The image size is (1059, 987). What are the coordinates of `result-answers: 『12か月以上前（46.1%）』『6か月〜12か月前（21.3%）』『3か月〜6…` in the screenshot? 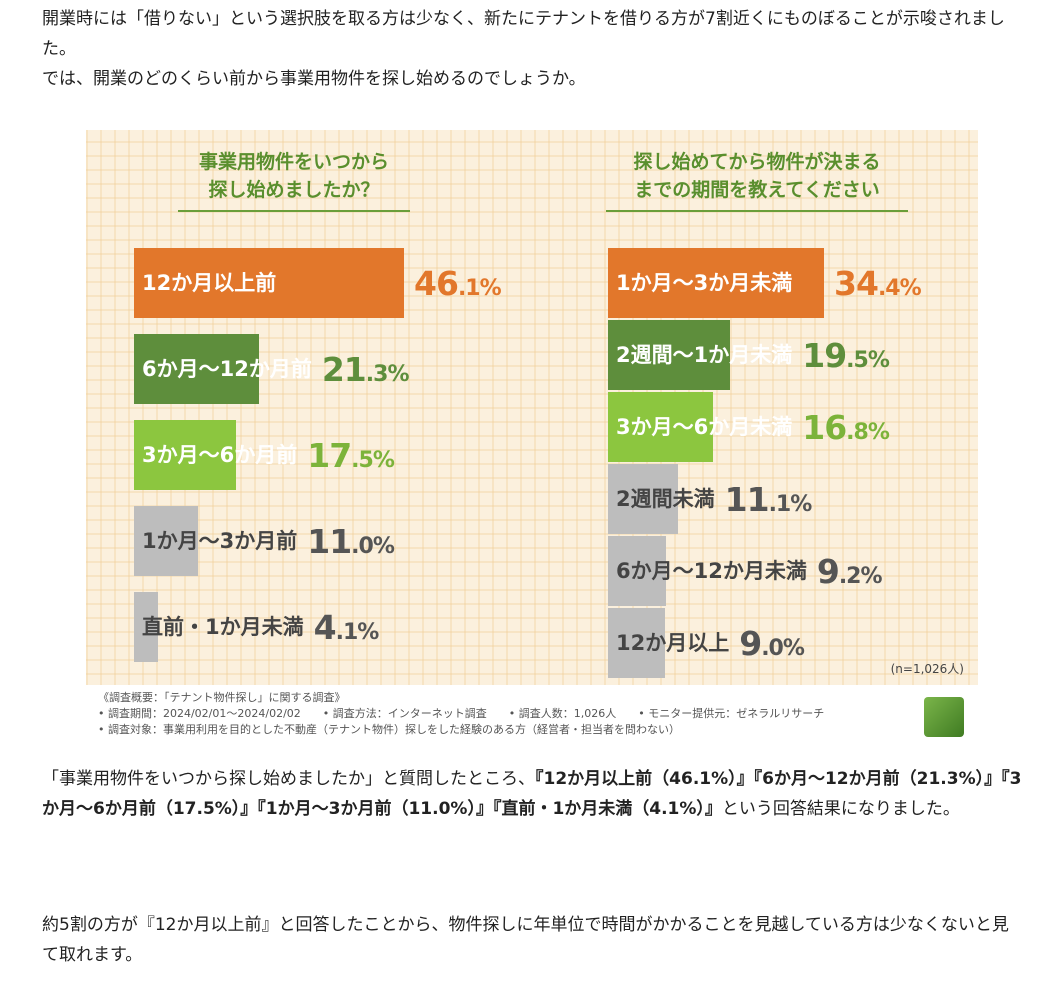 It's located at (532, 794).